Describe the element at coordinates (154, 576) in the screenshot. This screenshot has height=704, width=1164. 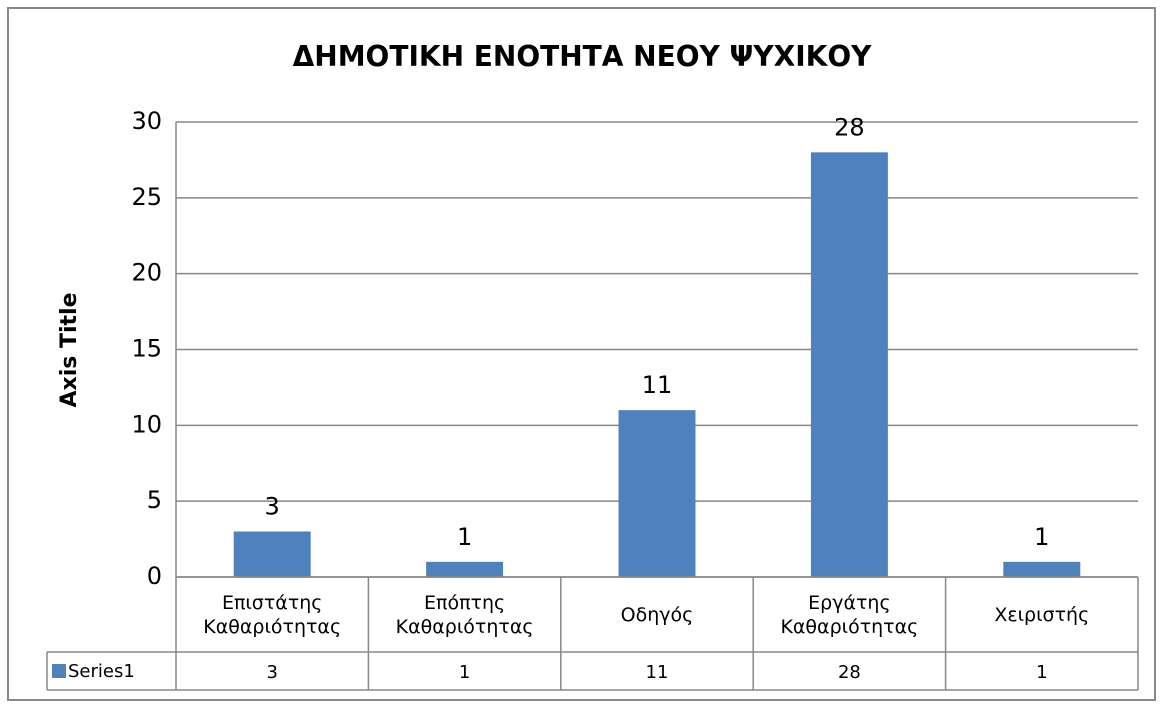
I see `y-tick-label: 0` at that location.